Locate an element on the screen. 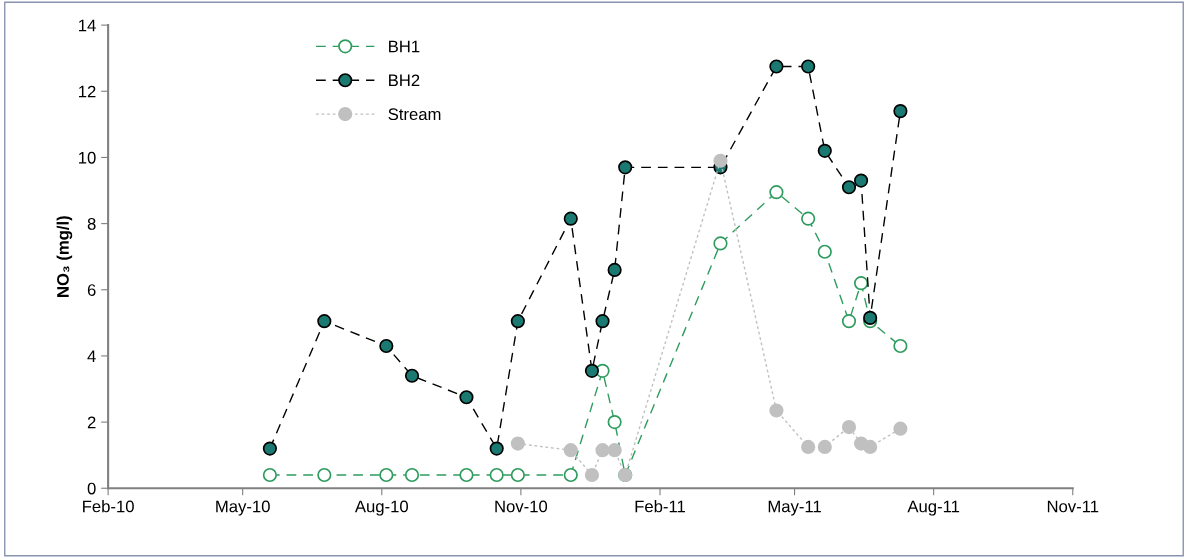  x-tick-label: Feb-10 is located at coordinates (108, 506).